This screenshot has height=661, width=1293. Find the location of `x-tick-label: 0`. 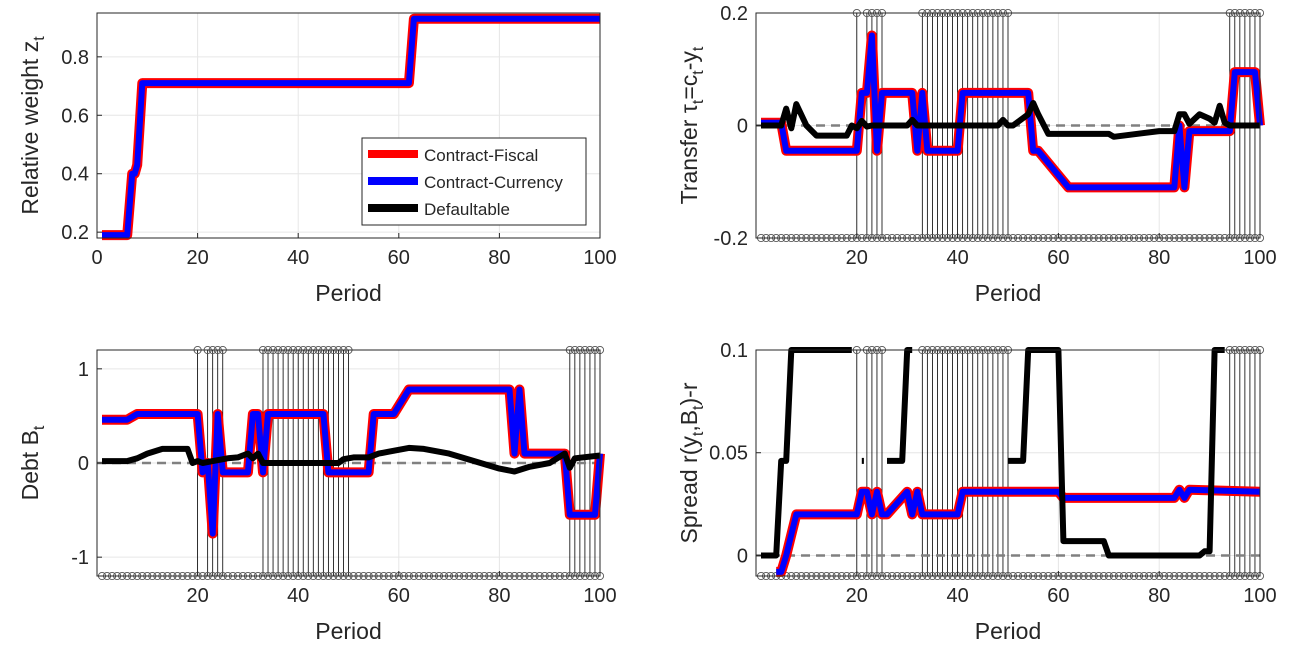

x-tick-label: 0 is located at coordinates (96, 258).